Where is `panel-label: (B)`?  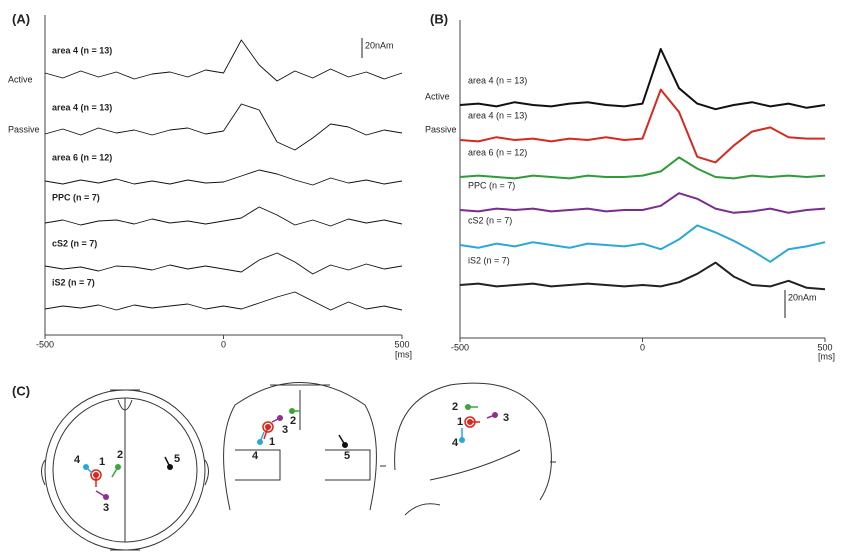 panel-label: (B) is located at coordinates (439, 18).